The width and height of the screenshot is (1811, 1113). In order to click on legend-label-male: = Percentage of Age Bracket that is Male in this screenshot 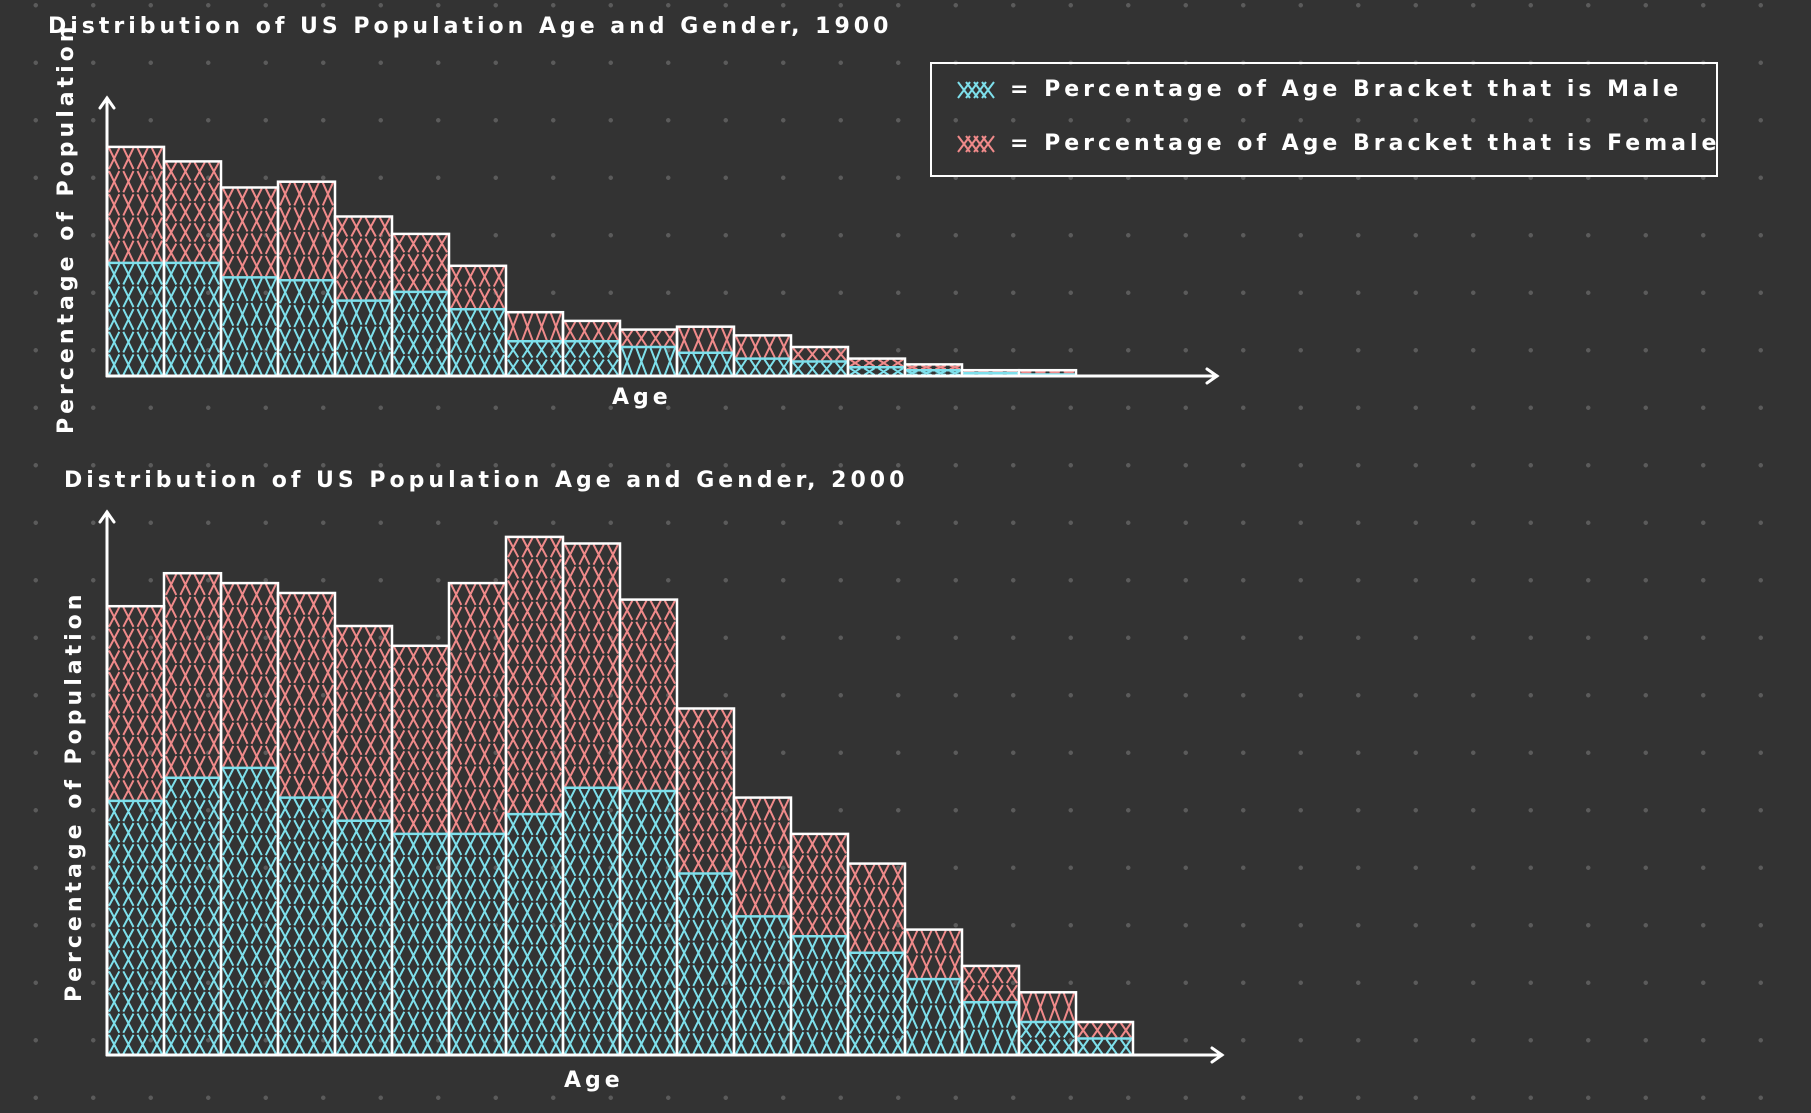, I will do `click(1346, 89)`.